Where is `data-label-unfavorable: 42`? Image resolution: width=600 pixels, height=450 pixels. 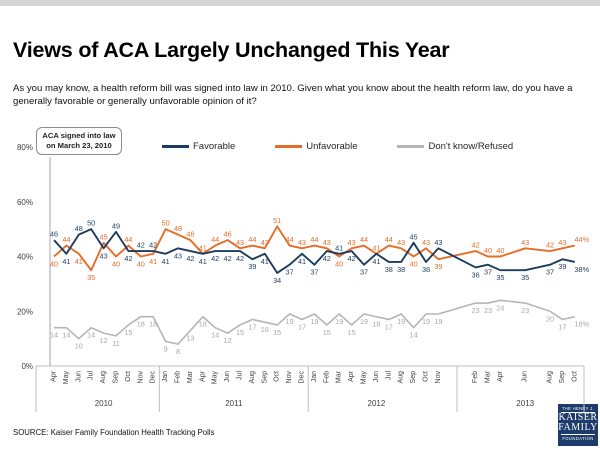
data-label-unfavorable: 42 is located at coordinates (550, 245).